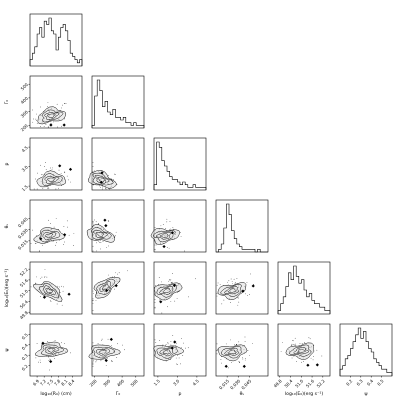 This screenshot has width=415, height=415. What do you see at coordinates (180, 394) in the screenshot?
I see `x-axis-label-2: p` at bounding box center [180, 394].